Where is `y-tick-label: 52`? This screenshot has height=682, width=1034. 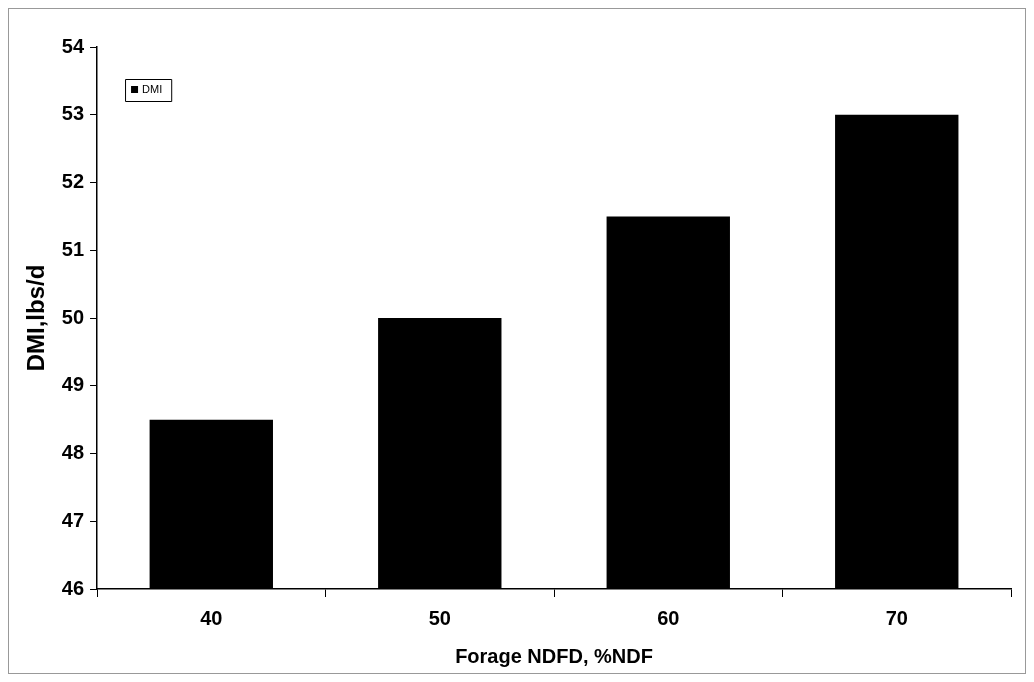
y-tick-label: 52 is located at coordinates (73, 181).